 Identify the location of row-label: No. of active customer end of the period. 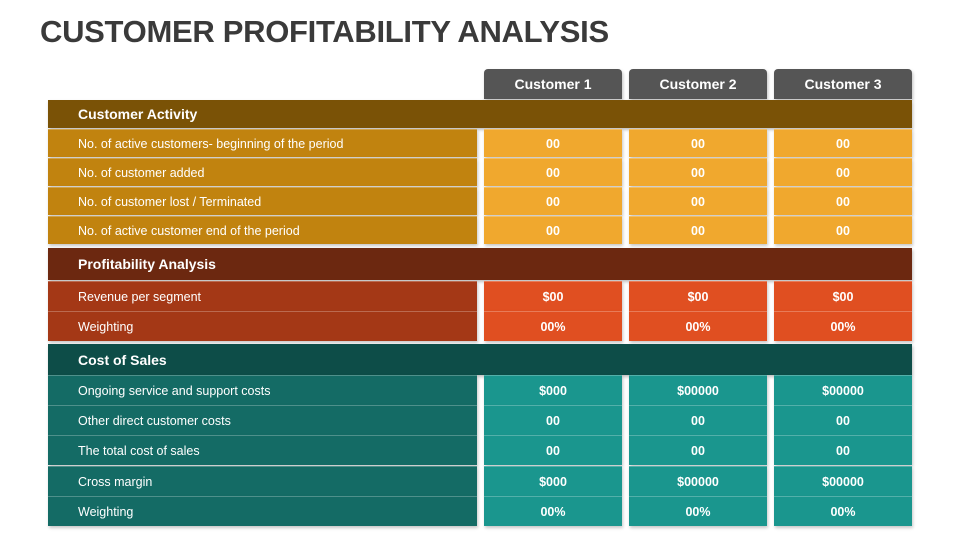
(262, 230).